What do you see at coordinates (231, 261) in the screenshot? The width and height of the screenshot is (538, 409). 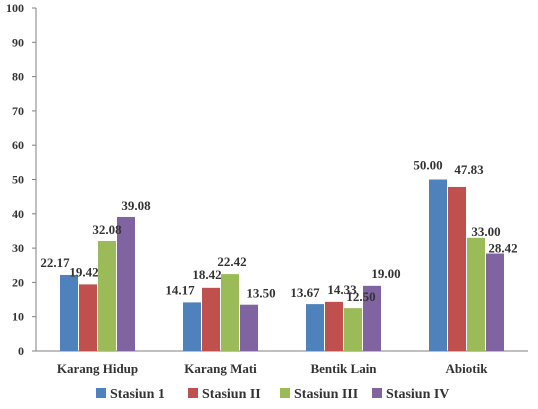 I see `data-label: 22.42` at bounding box center [231, 261].